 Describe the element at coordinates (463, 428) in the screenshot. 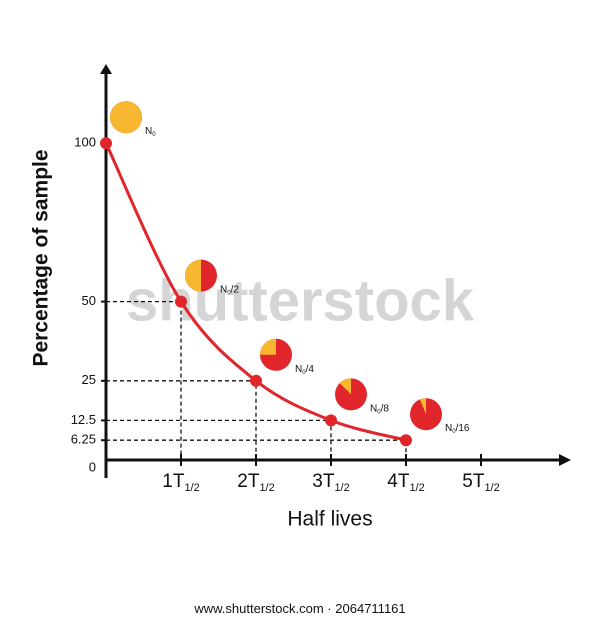

I see `label-rest: /16` at that location.